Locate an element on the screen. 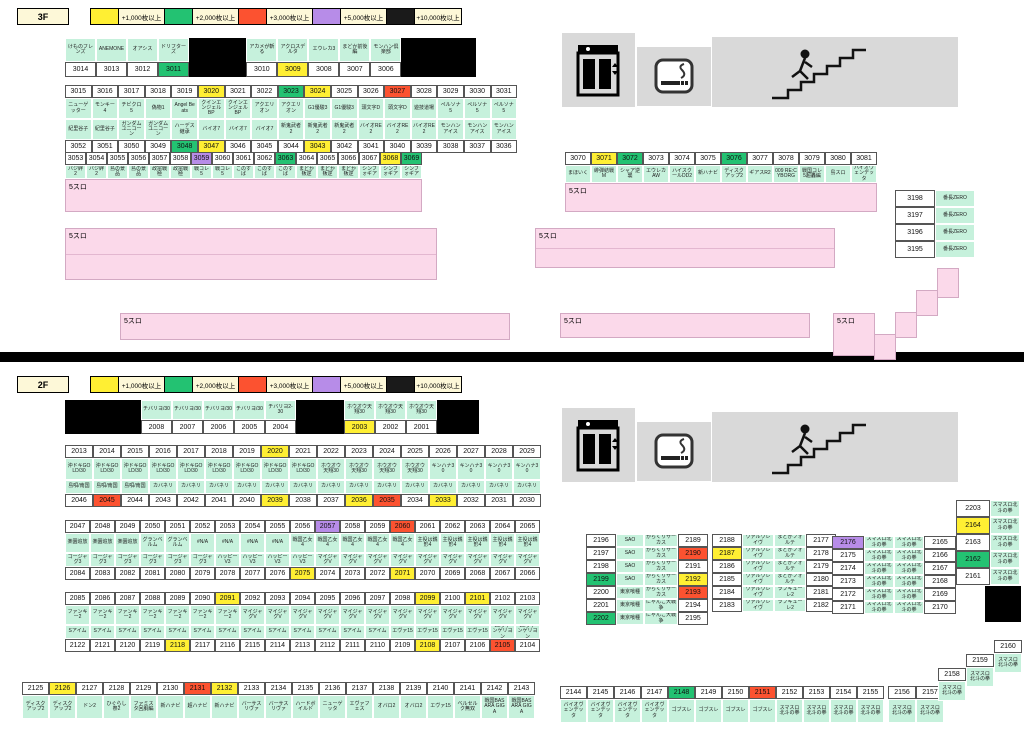 This screenshot has width=1024, height=732. machine-number-cell: 2075 is located at coordinates (302, 573).